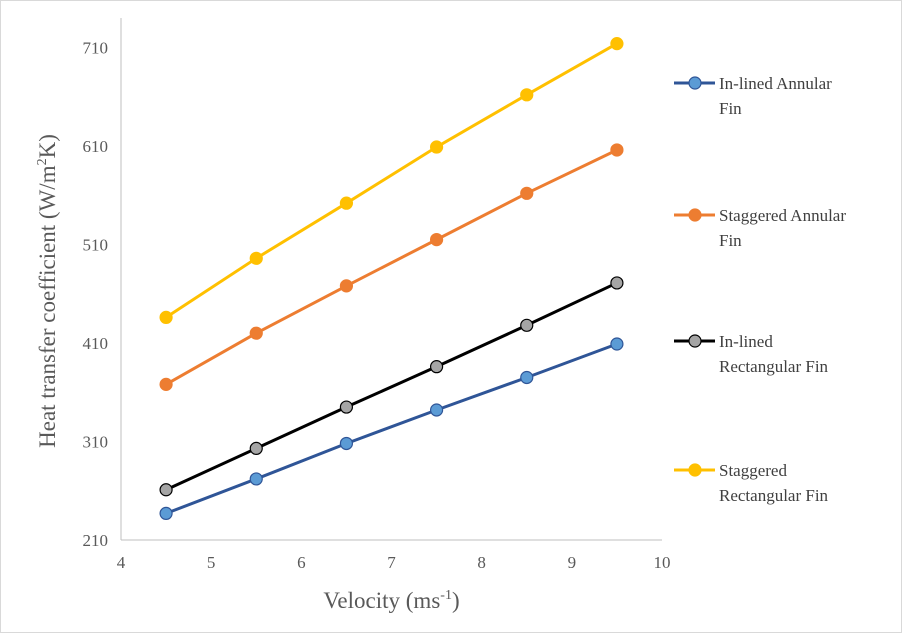  I want to click on y-tick-label: 610, so click(96, 146).